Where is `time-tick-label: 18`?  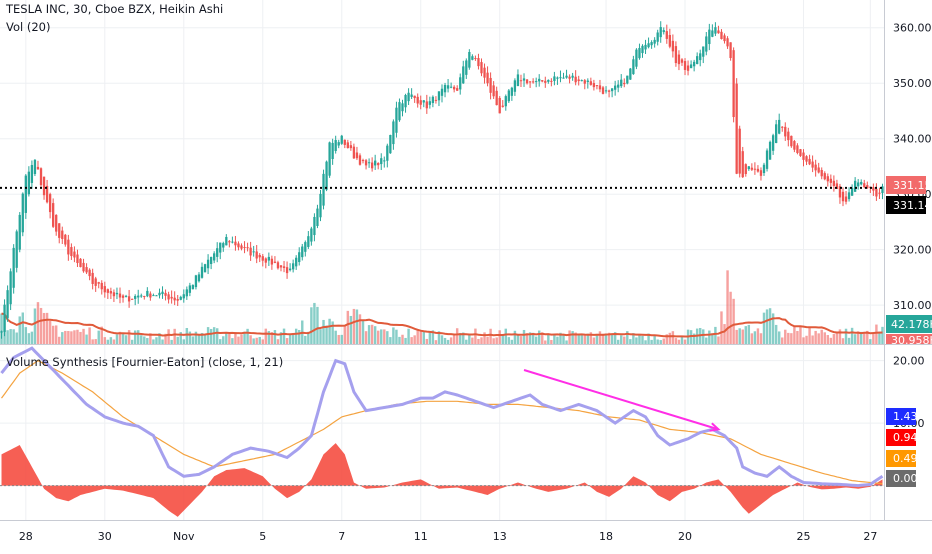
time-tick-label: 18 is located at coordinates (606, 536).